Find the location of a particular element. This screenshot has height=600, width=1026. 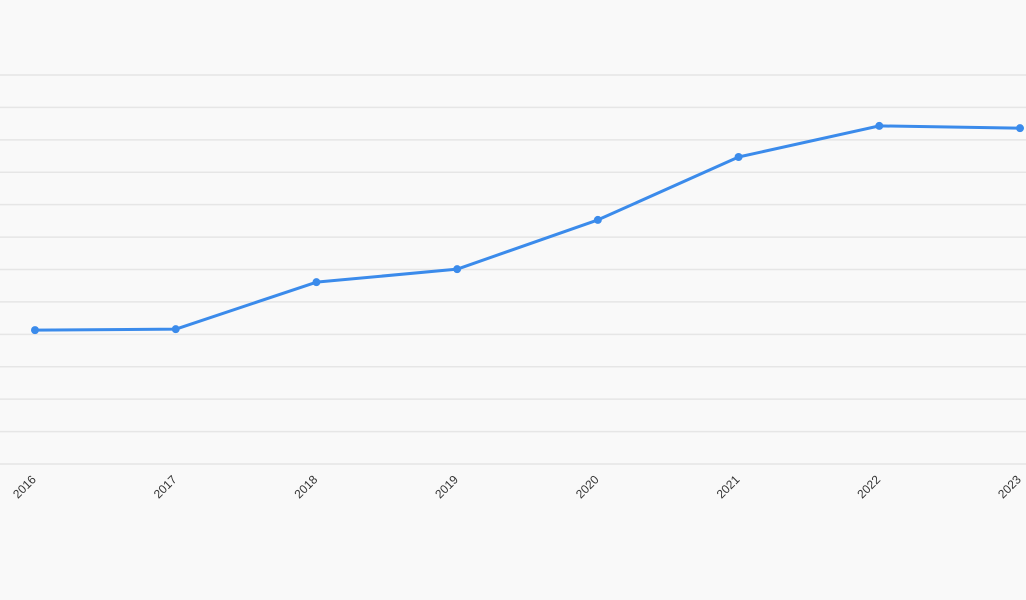

x-tick-label: 2023 is located at coordinates (1009, 486).